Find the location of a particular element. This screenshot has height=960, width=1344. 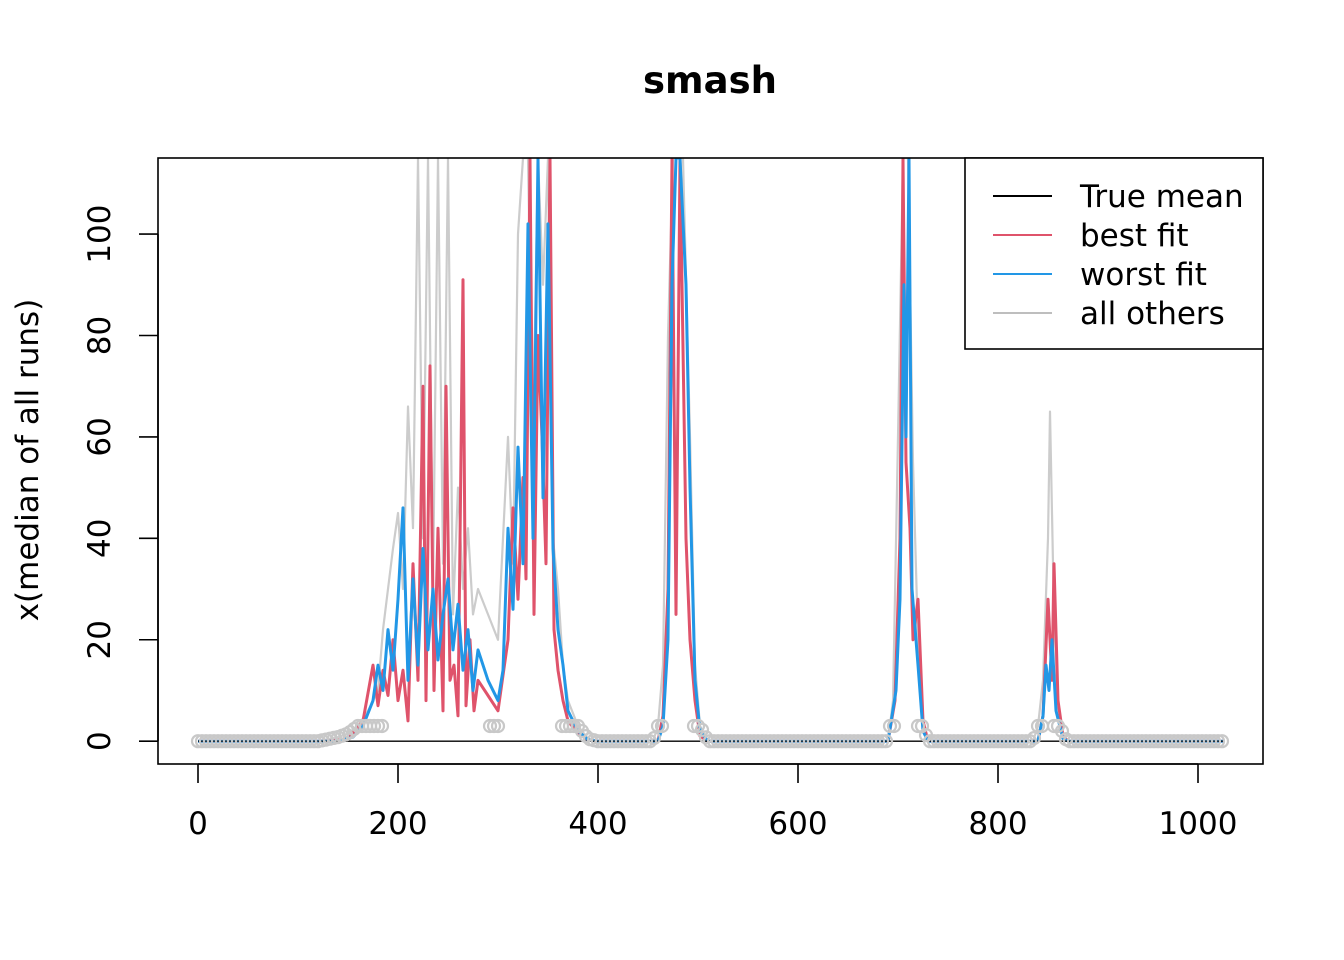

chart-title: smash is located at coordinates (710, 80).